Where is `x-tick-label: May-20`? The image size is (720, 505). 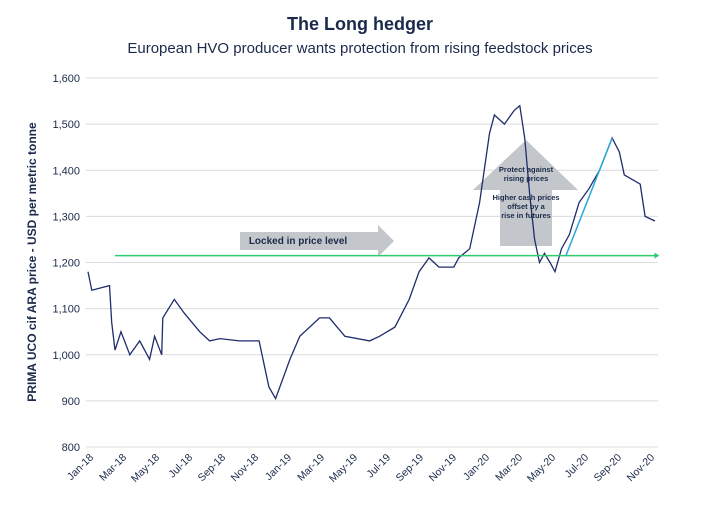 x-tick-label: May-20 is located at coordinates (541, 468).